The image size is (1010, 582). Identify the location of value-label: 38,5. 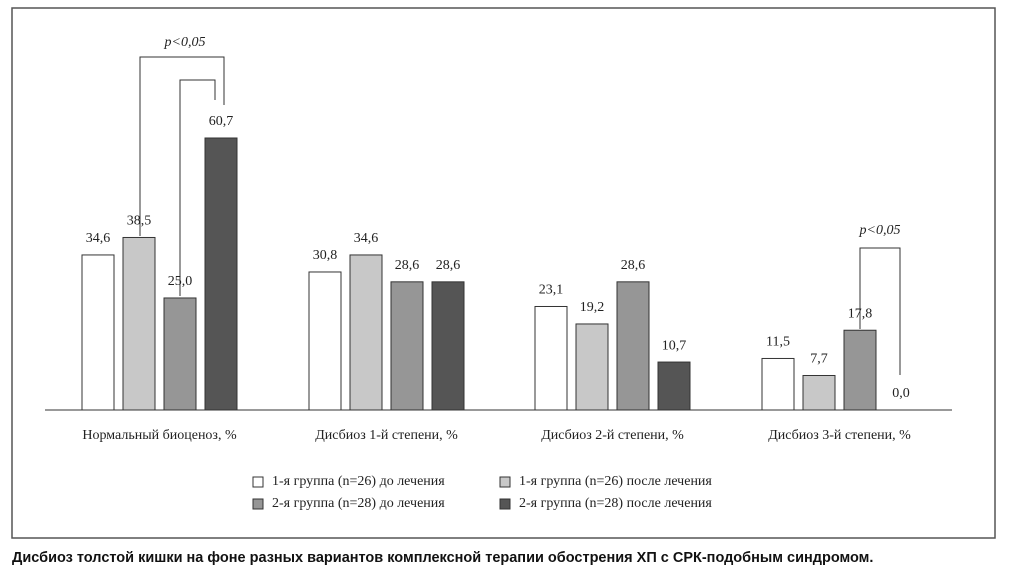
(139, 221).